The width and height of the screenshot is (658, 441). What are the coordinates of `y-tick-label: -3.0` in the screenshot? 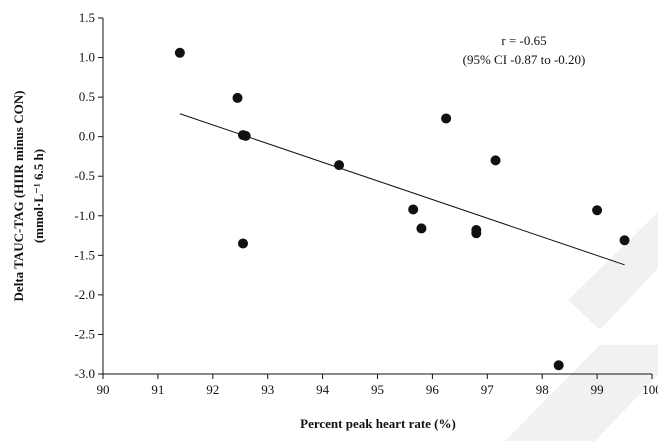 It's located at (84, 373).